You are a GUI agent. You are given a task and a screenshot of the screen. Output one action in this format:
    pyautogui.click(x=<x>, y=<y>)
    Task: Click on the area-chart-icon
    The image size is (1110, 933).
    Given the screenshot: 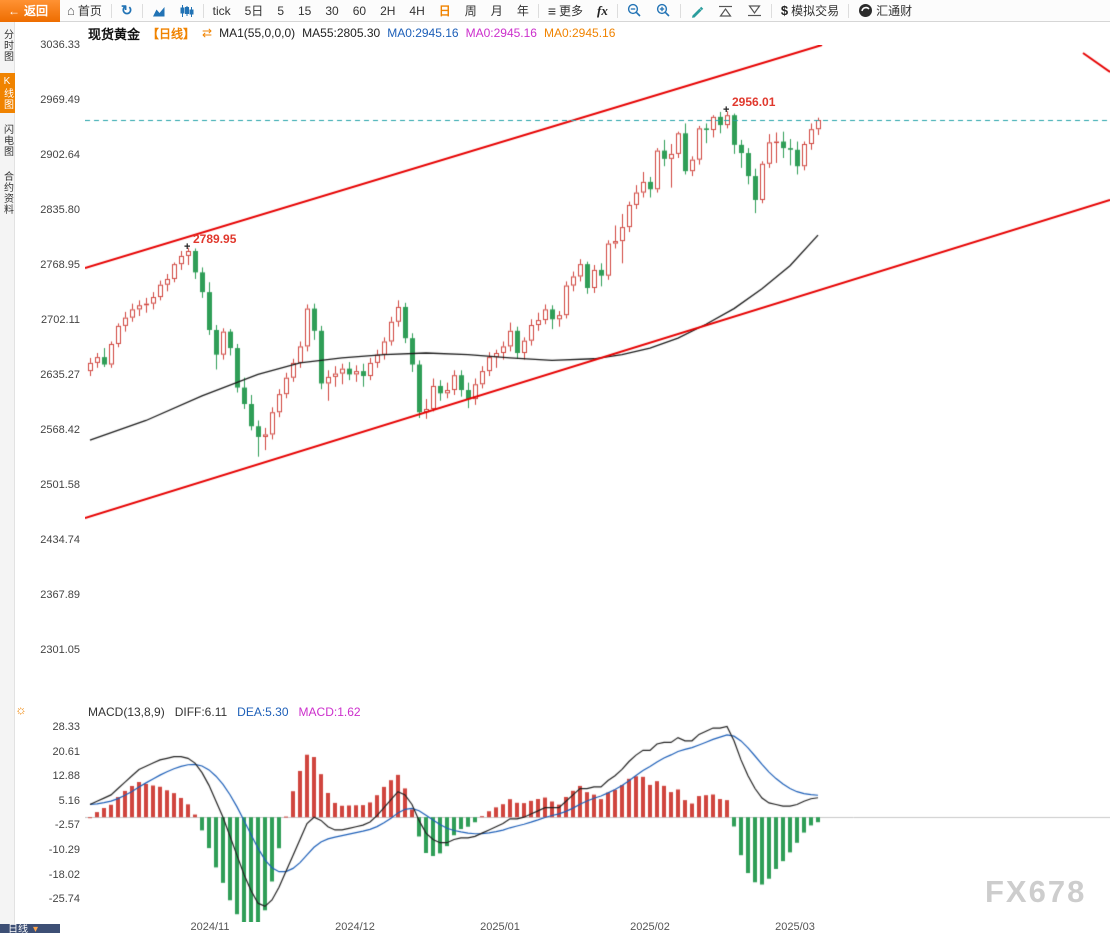 What is the action you would take?
    pyautogui.click(x=158, y=11)
    